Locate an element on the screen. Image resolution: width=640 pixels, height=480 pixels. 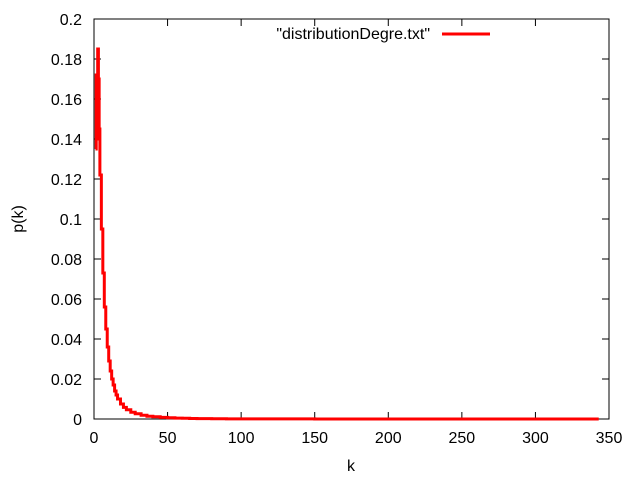
y-tick-label: 0.14 is located at coordinates (66, 140).